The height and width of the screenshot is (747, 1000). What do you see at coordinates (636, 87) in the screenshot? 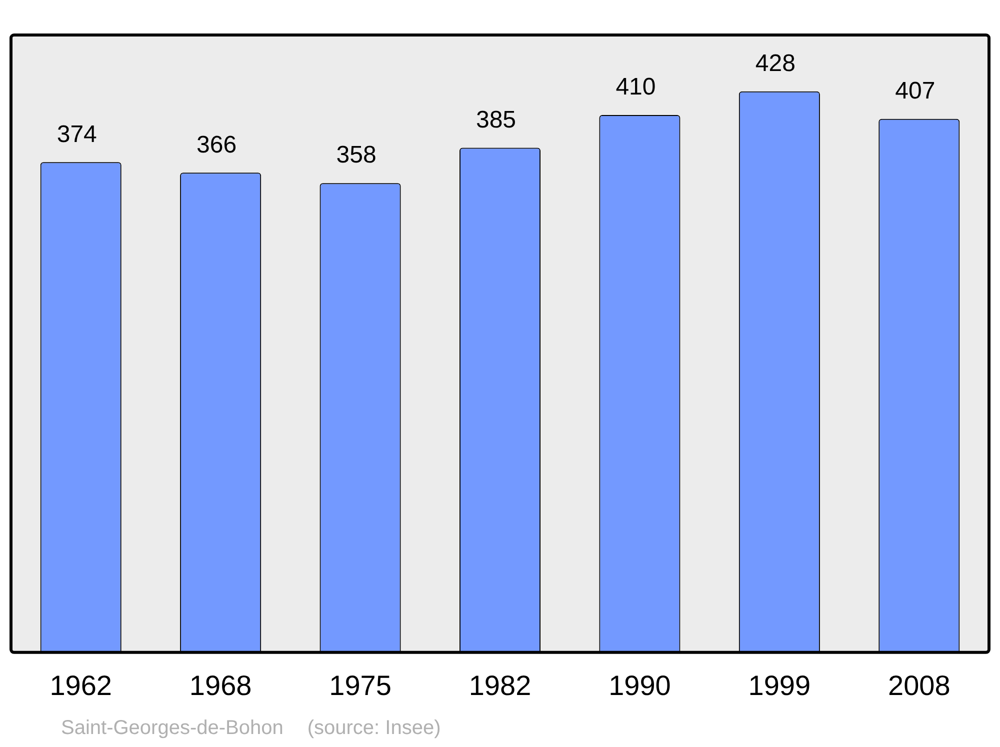
I see `data-label: 410` at bounding box center [636, 87].